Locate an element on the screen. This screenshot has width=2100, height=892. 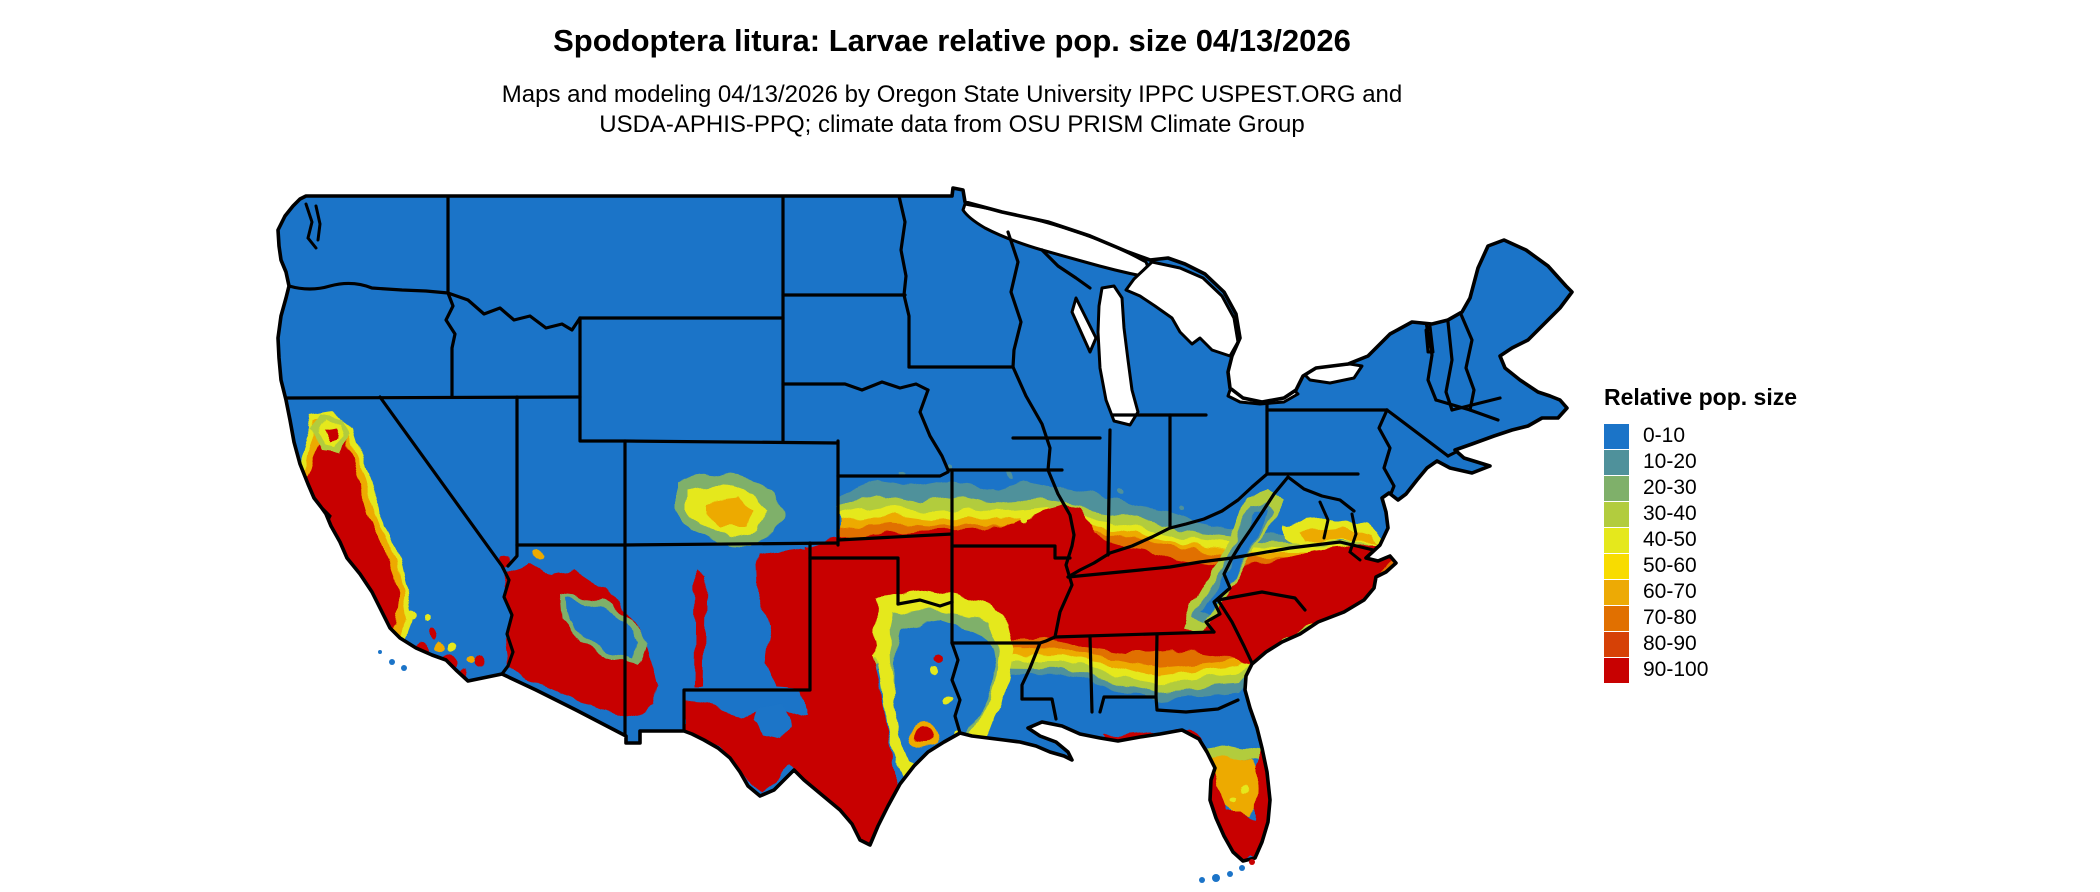
legend-item-60-70: 60-70 is located at coordinates (1700, 592).